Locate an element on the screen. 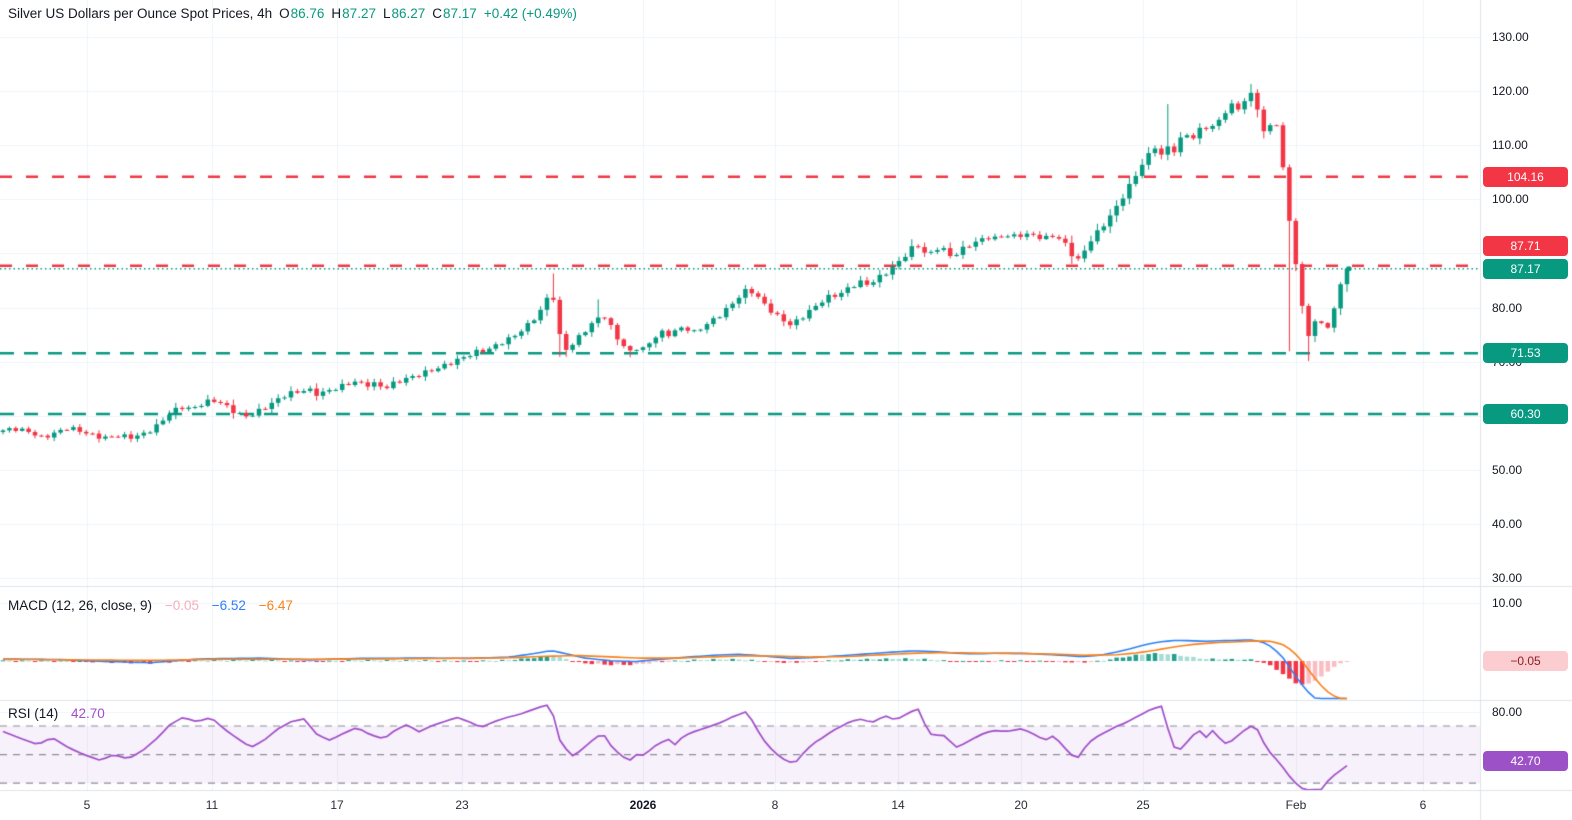 This screenshot has width=1572, height=820. macd-line-value: −6.52 is located at coordinates (228, 605).